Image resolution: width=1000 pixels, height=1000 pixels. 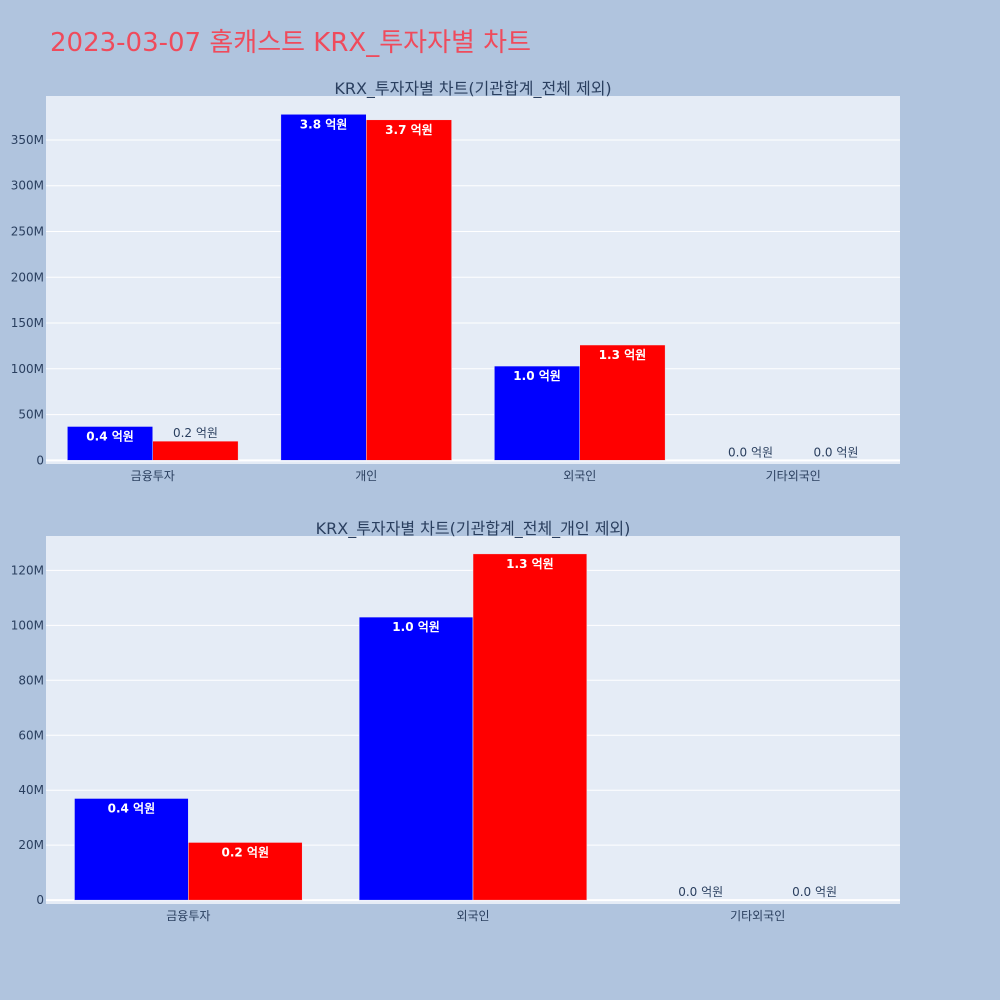 I want to click on y-tick-label: 150M, so click(x=27, y=323).